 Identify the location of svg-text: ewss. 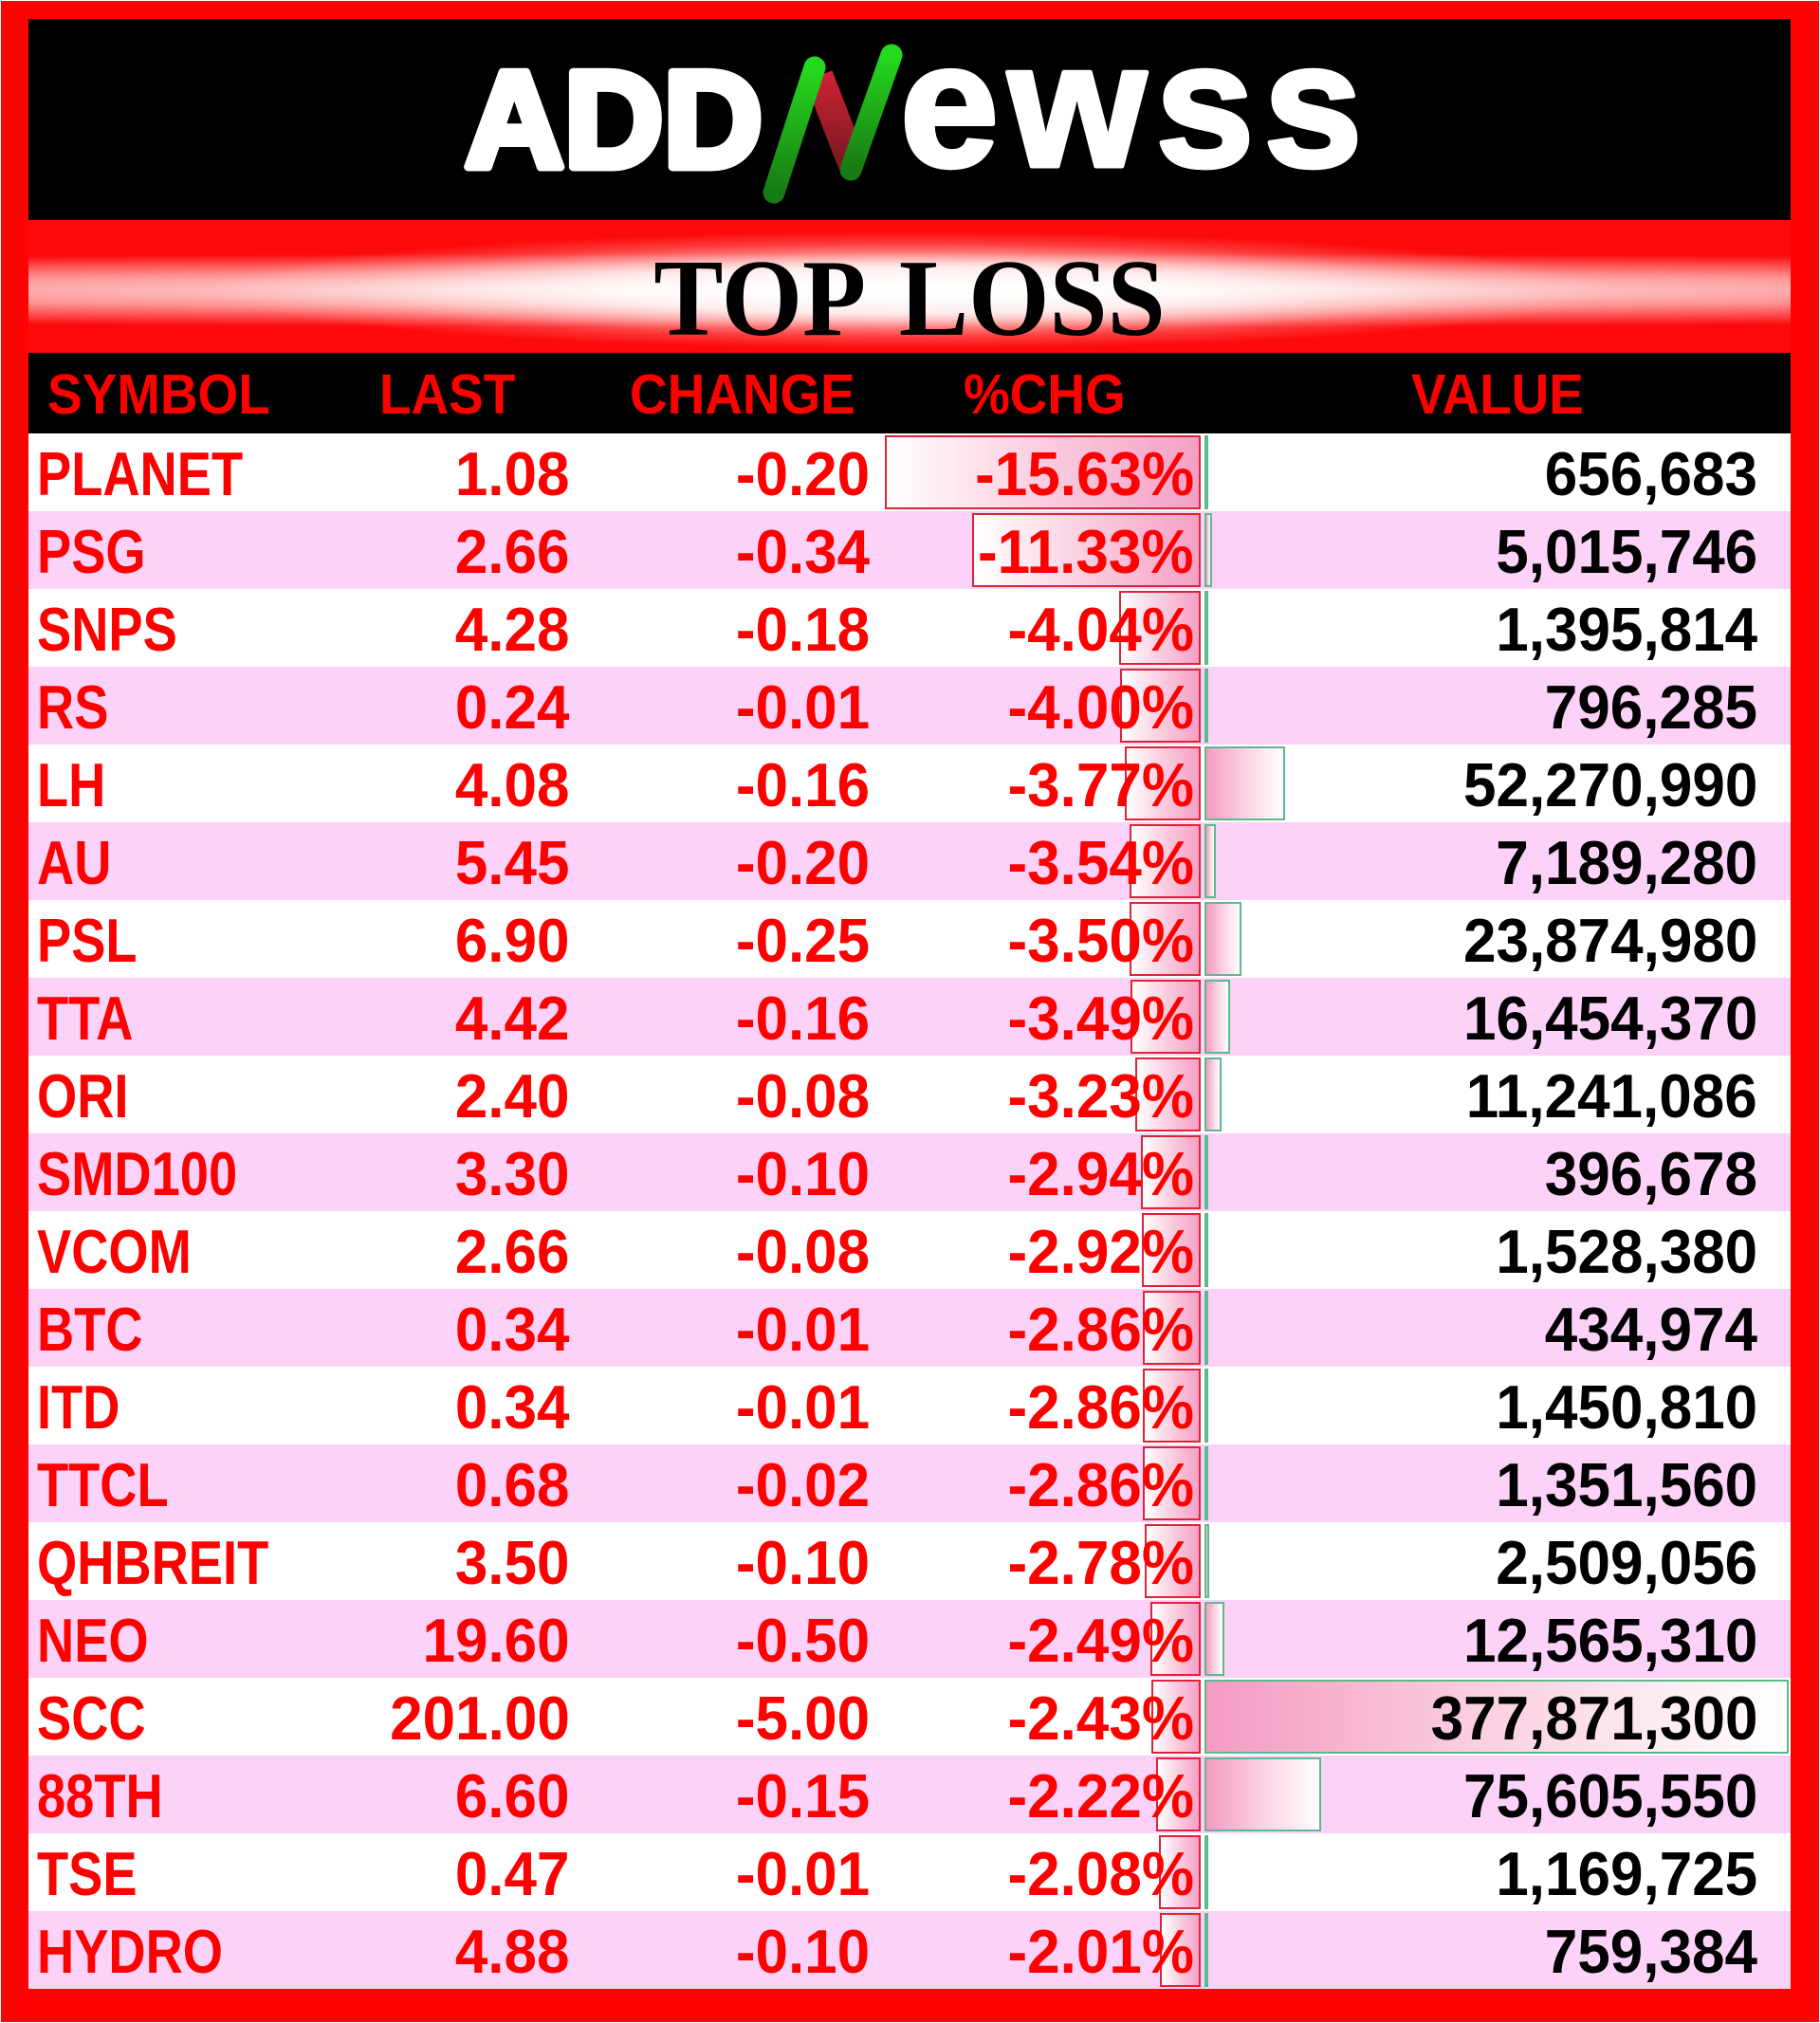
(1135, 111).